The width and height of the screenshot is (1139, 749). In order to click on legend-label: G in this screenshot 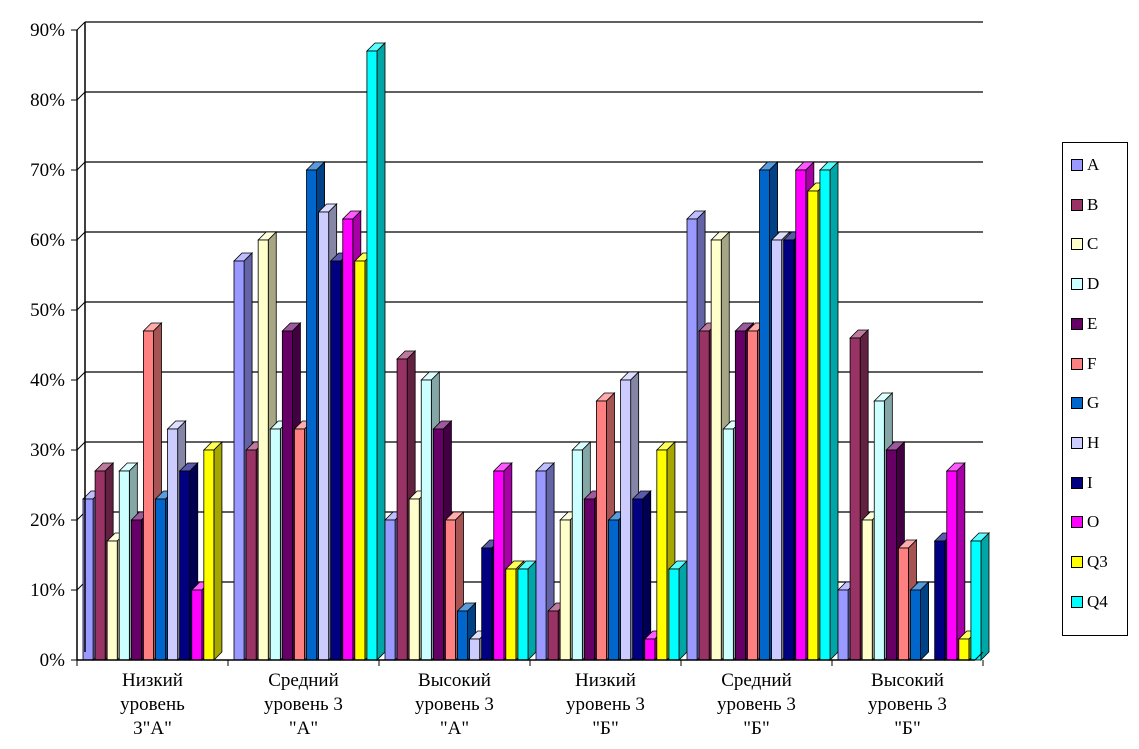, I will do `click(1093, 403)`.